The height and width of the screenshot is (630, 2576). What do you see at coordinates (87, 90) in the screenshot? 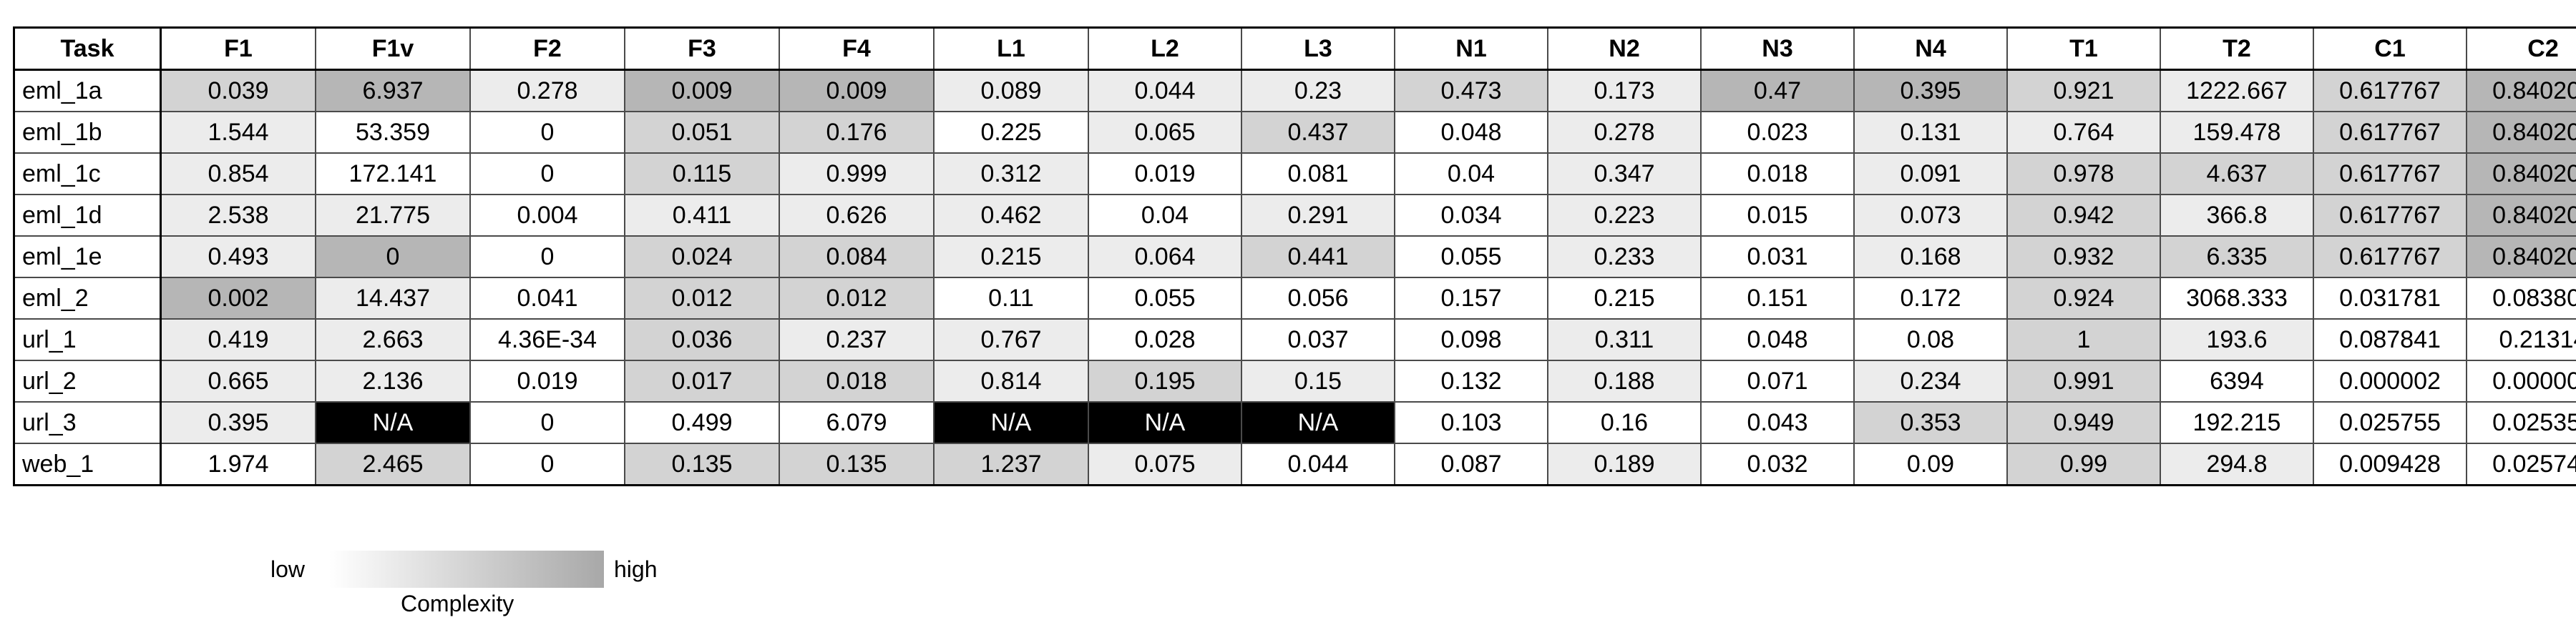
I see `task-name-cell: eml_1a` at bounding box center [87, 90].